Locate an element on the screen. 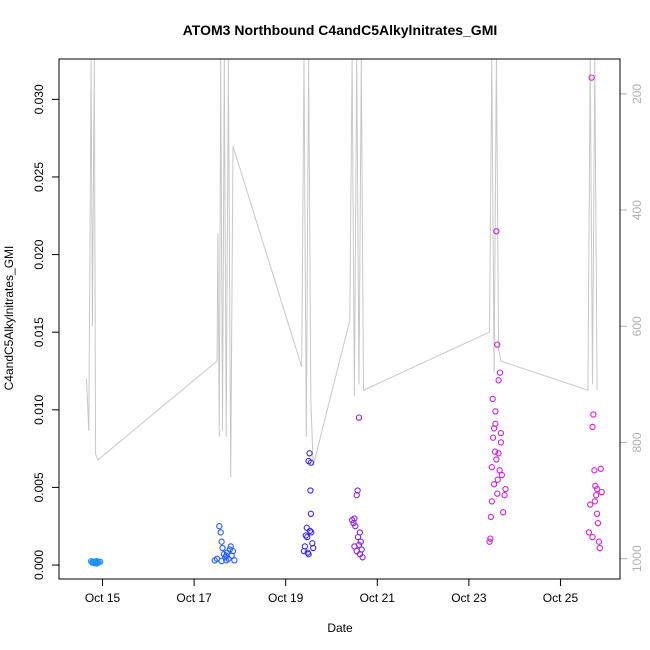  y-tick-label-0: 0.000 is located at coordinates (39, 565).